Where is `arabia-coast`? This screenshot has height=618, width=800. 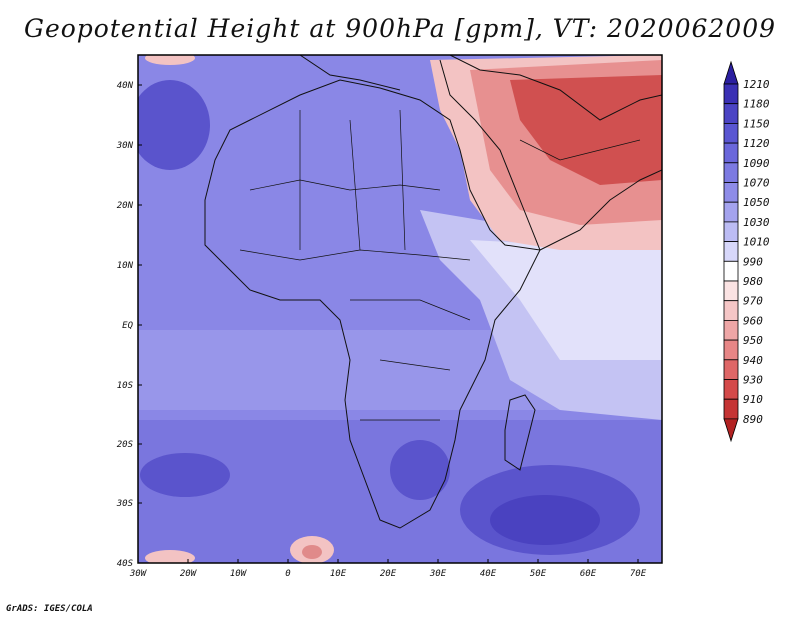
arabia-coast is located at coordinates (550, 155).